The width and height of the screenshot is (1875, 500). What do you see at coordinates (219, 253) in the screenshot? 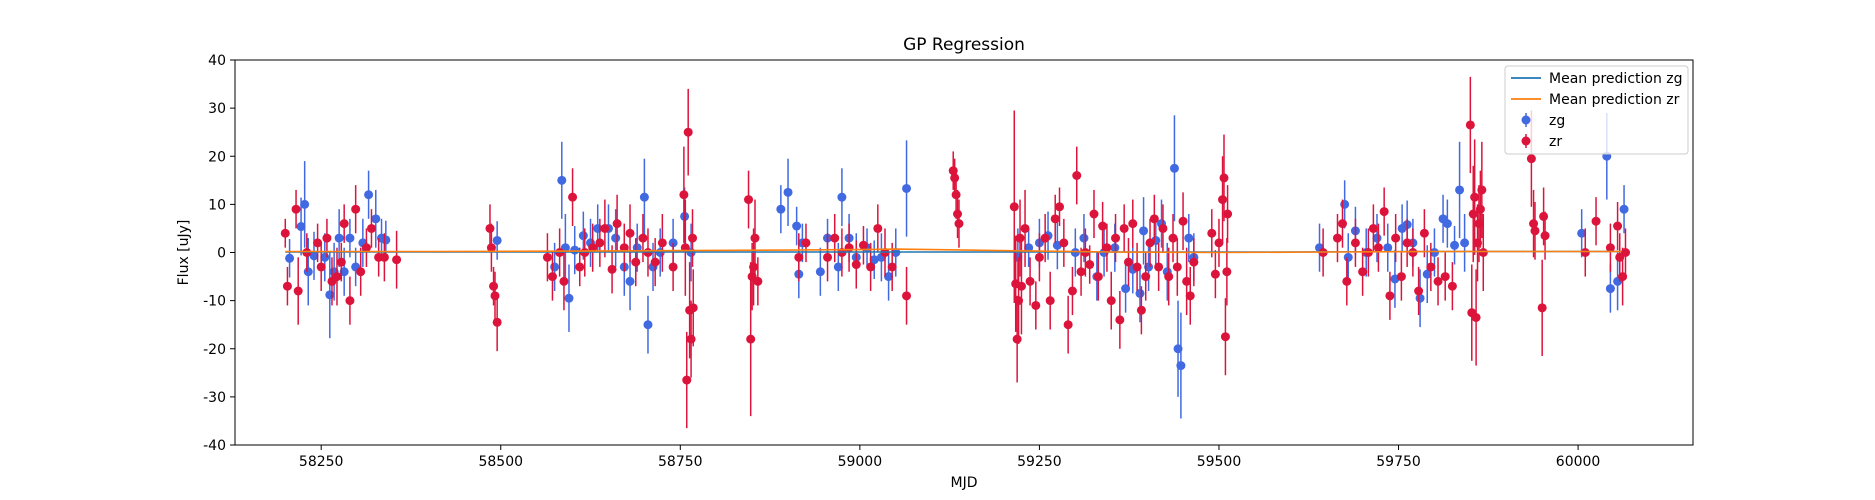
I see `y-axis: -40 -30 -20 -10 0 10 20 30 40` at bounding box center [219, 253].